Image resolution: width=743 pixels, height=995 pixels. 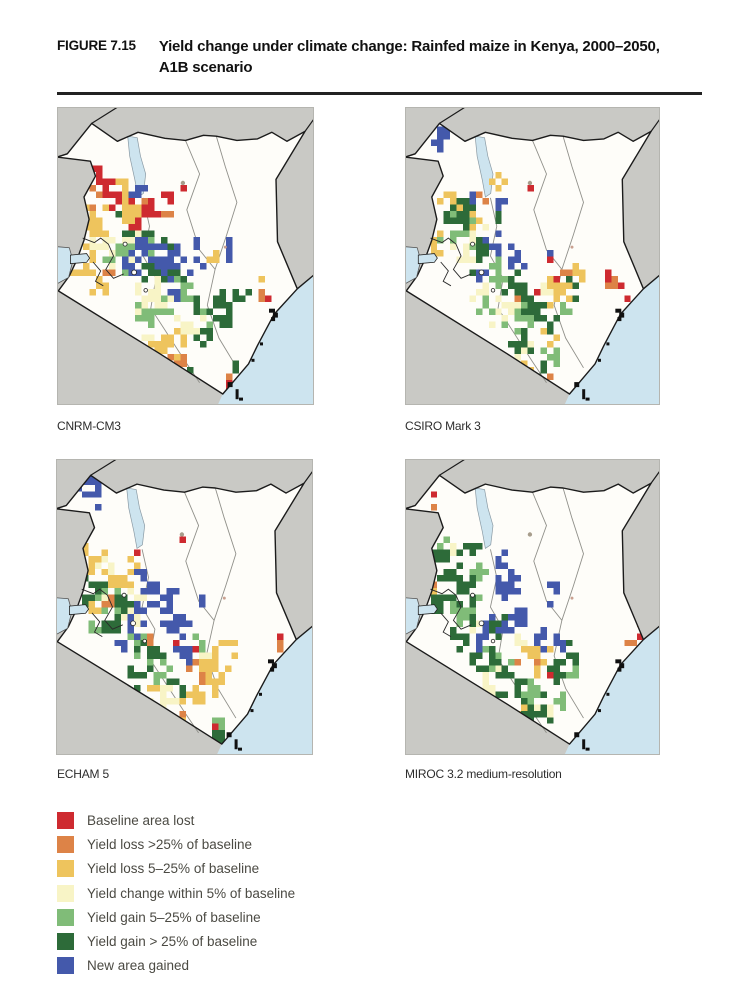 I want to click on legend-item-within-5: Yield change within 5% of baseline, so click(x=267, y=893).